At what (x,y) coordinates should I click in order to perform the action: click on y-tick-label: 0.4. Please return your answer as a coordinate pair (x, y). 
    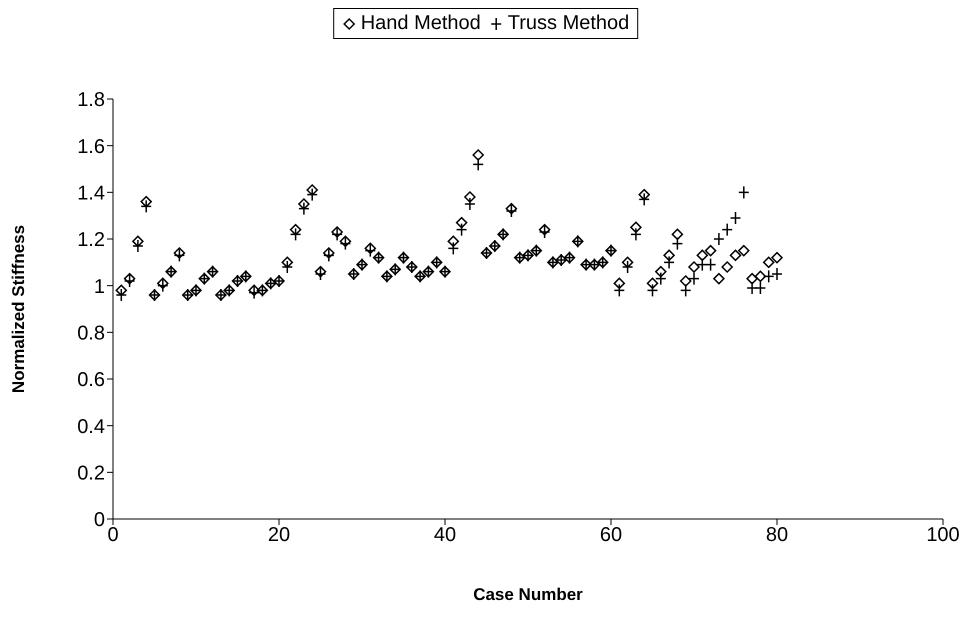
    Looking at the image, I should click on (91, 427).